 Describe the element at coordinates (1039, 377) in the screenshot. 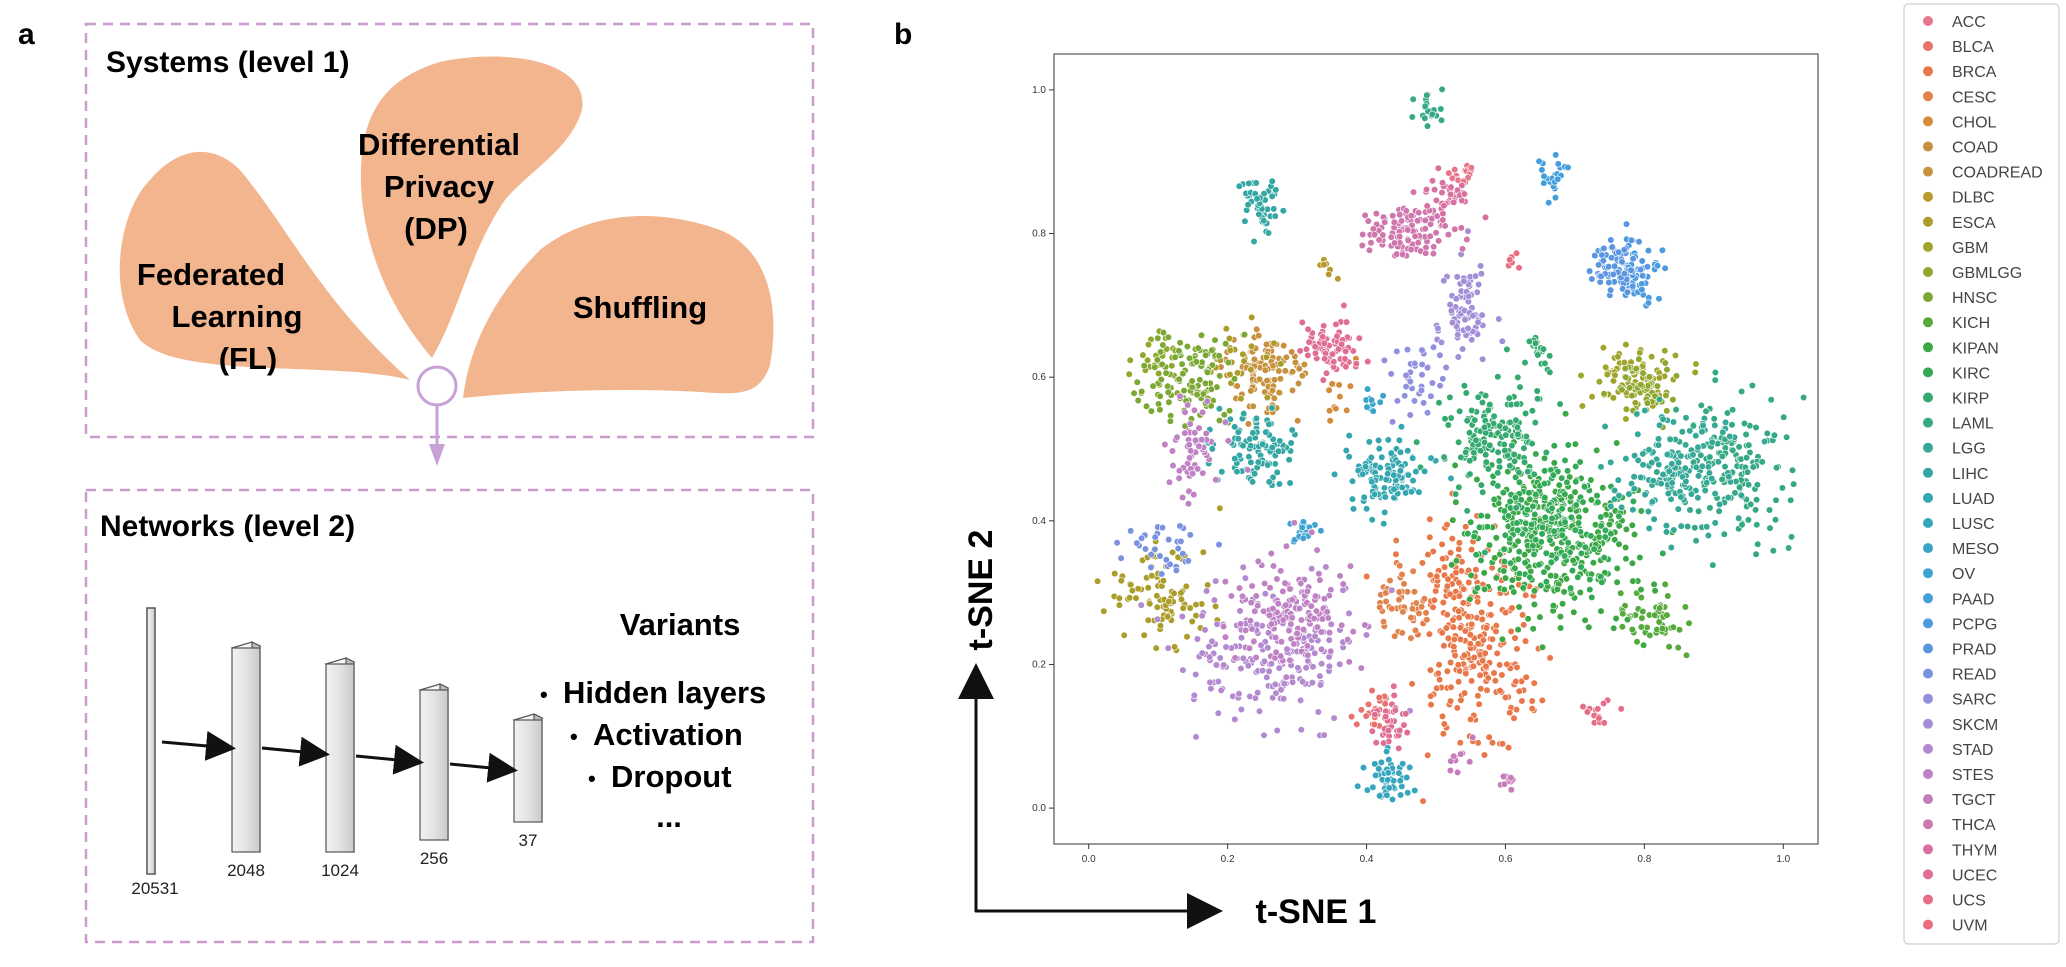

I see `y-tick-label: 0.6` at that location.